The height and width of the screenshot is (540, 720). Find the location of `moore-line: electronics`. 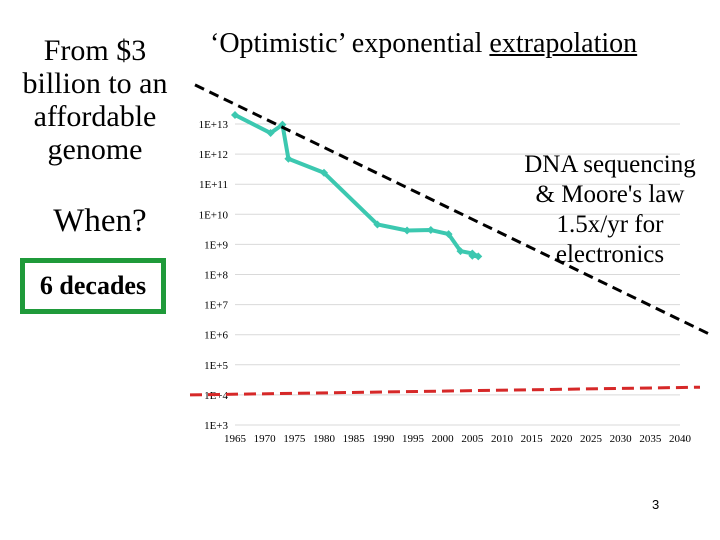

moore-line: electronics is located at coordinates (610, 254).